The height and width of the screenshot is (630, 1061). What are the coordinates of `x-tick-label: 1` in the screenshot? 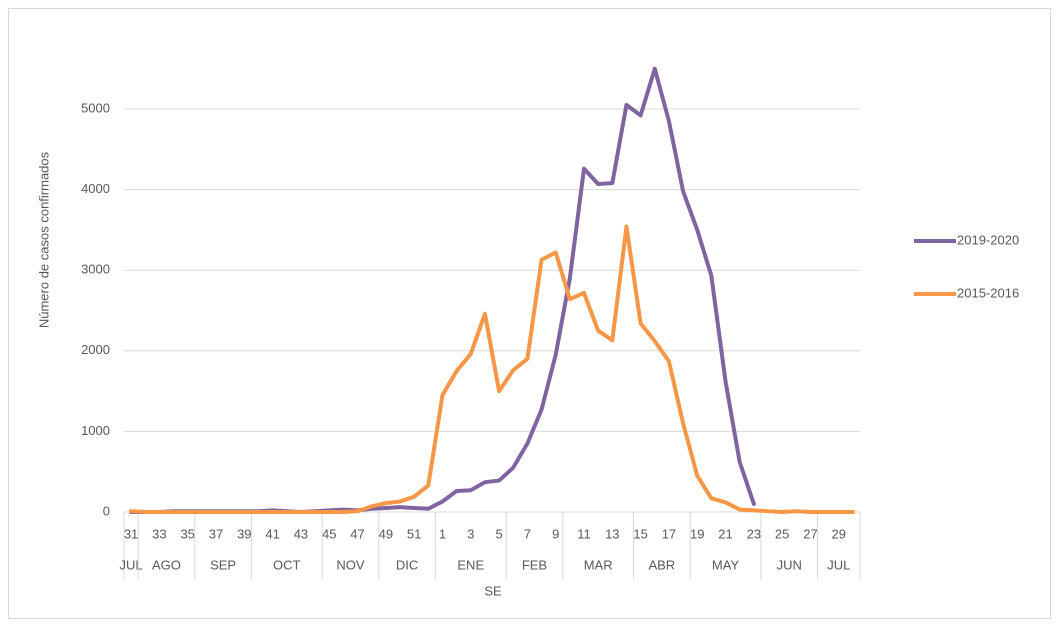 It's located at (442, 533).